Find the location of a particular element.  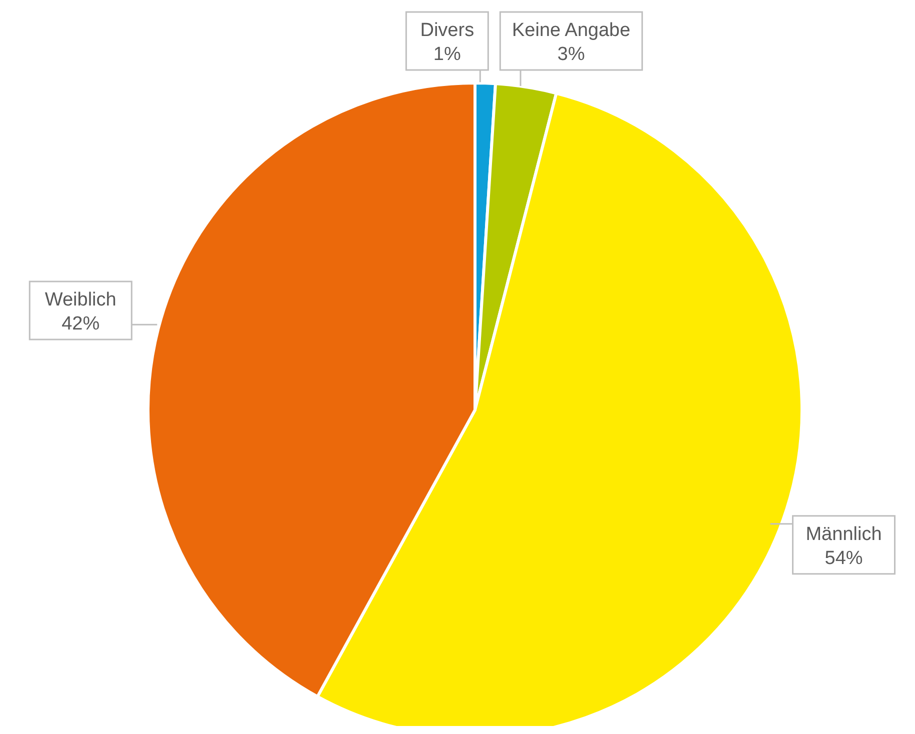

slice-label: Männlich is located at coordinates (844, 534).